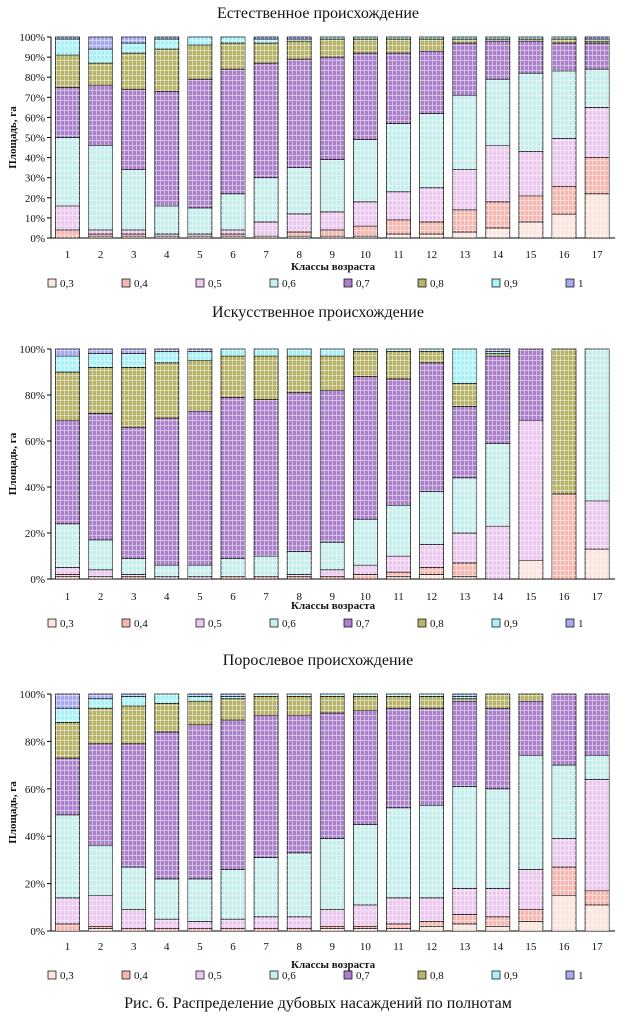 The height and width of the screenshot is (1024, 637). I want to click on legend-label: 0,5, so click(215, 624).